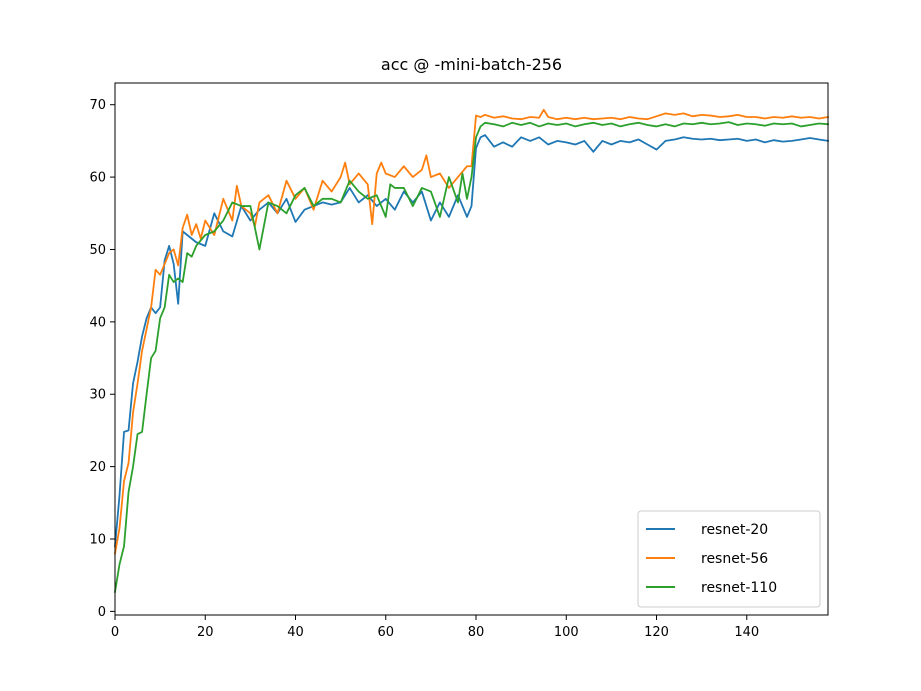 The width and height of the screenshot is (921, 691). I want to click on y-tick-label: 30, so click(97, 395).